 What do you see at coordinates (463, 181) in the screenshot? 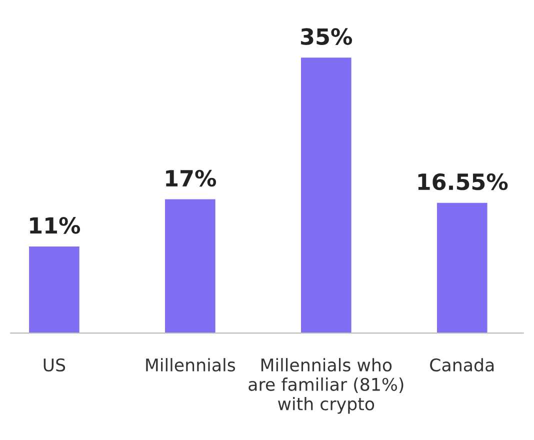
I see `data-label: 16.55%` at bounding box center [463, 181].